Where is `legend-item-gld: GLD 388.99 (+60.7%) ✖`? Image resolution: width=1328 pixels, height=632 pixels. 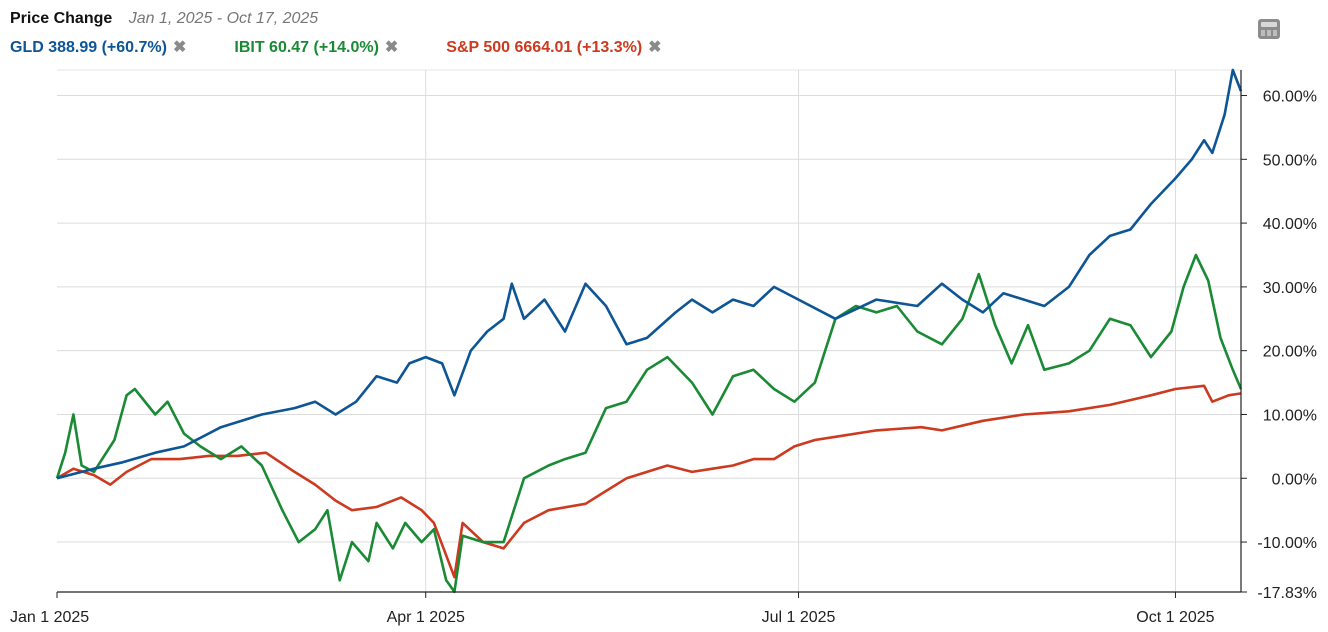
legend-item-gld: GLD 388.99 (+60.7%) ✖ is located at coordinates (98, 48).